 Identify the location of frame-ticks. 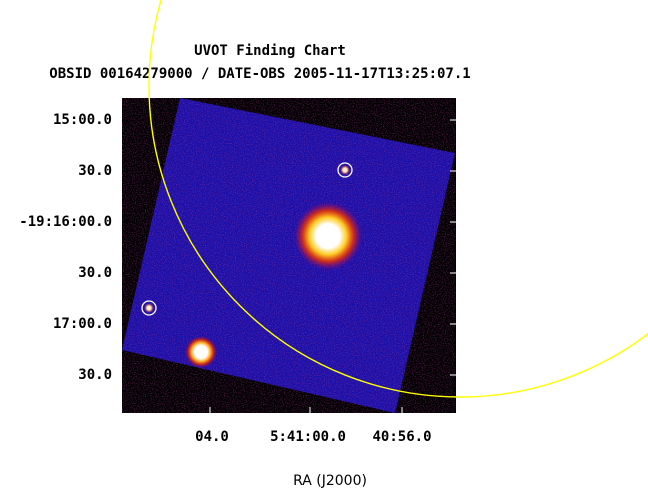
(125, 247).